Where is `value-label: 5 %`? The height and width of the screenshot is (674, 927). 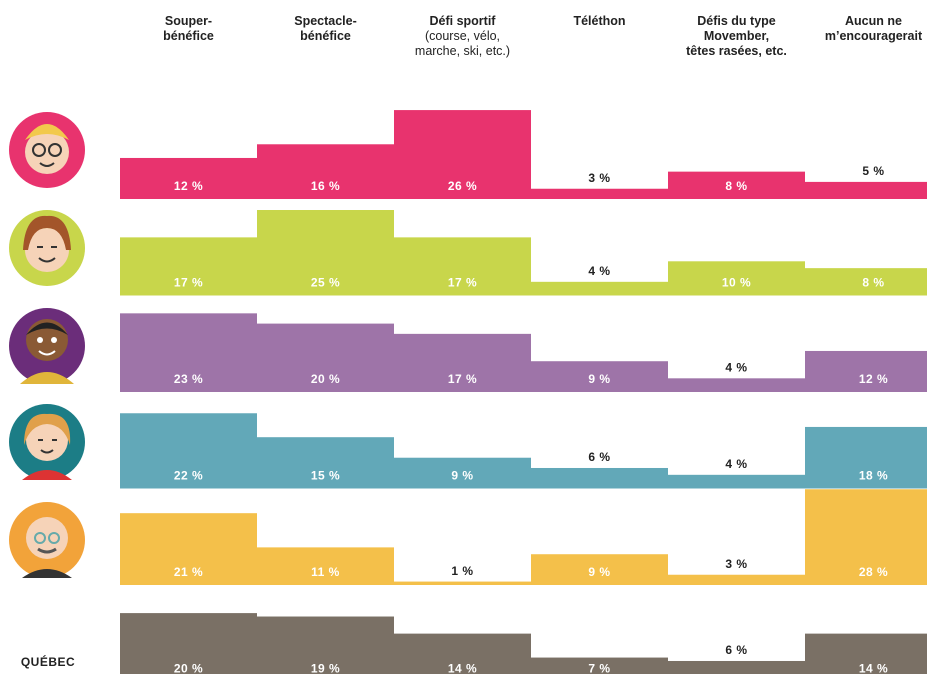 value-label: 5 % is located at coordinates (873, 171).